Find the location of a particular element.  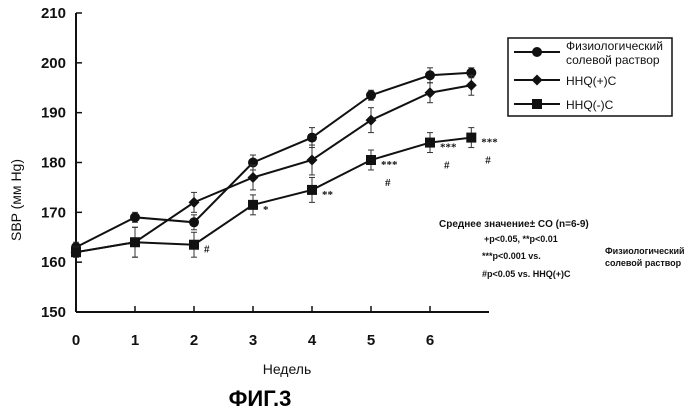

note-line-1: Среднее значение± CO (n=6-9) is located at coordinates (514, 224).